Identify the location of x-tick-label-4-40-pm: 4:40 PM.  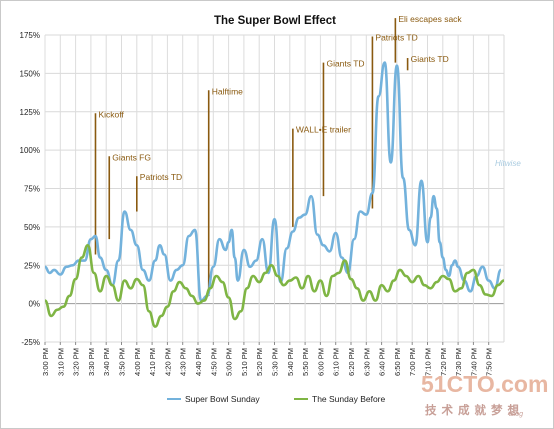
(198, 362).